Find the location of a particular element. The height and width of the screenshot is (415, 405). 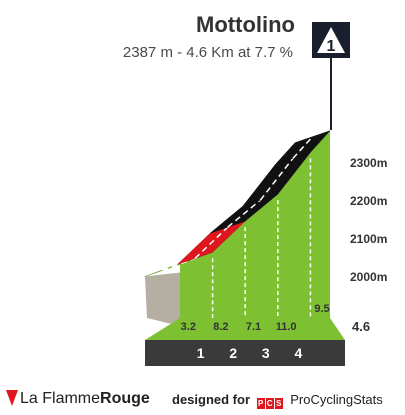

lfr-brand: La FlammeRouge is located at coordinates (78, 399).